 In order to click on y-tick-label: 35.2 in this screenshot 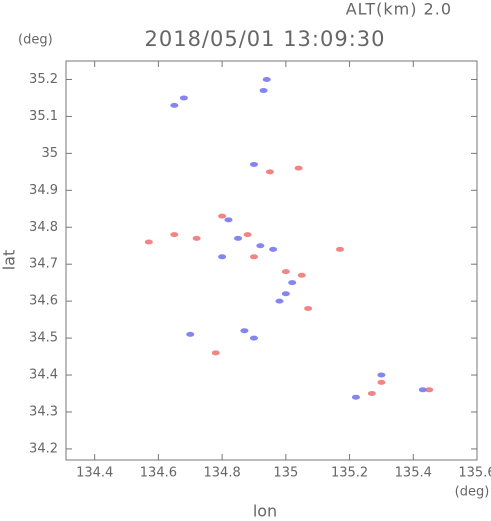, I will do `click(43, 79)`.